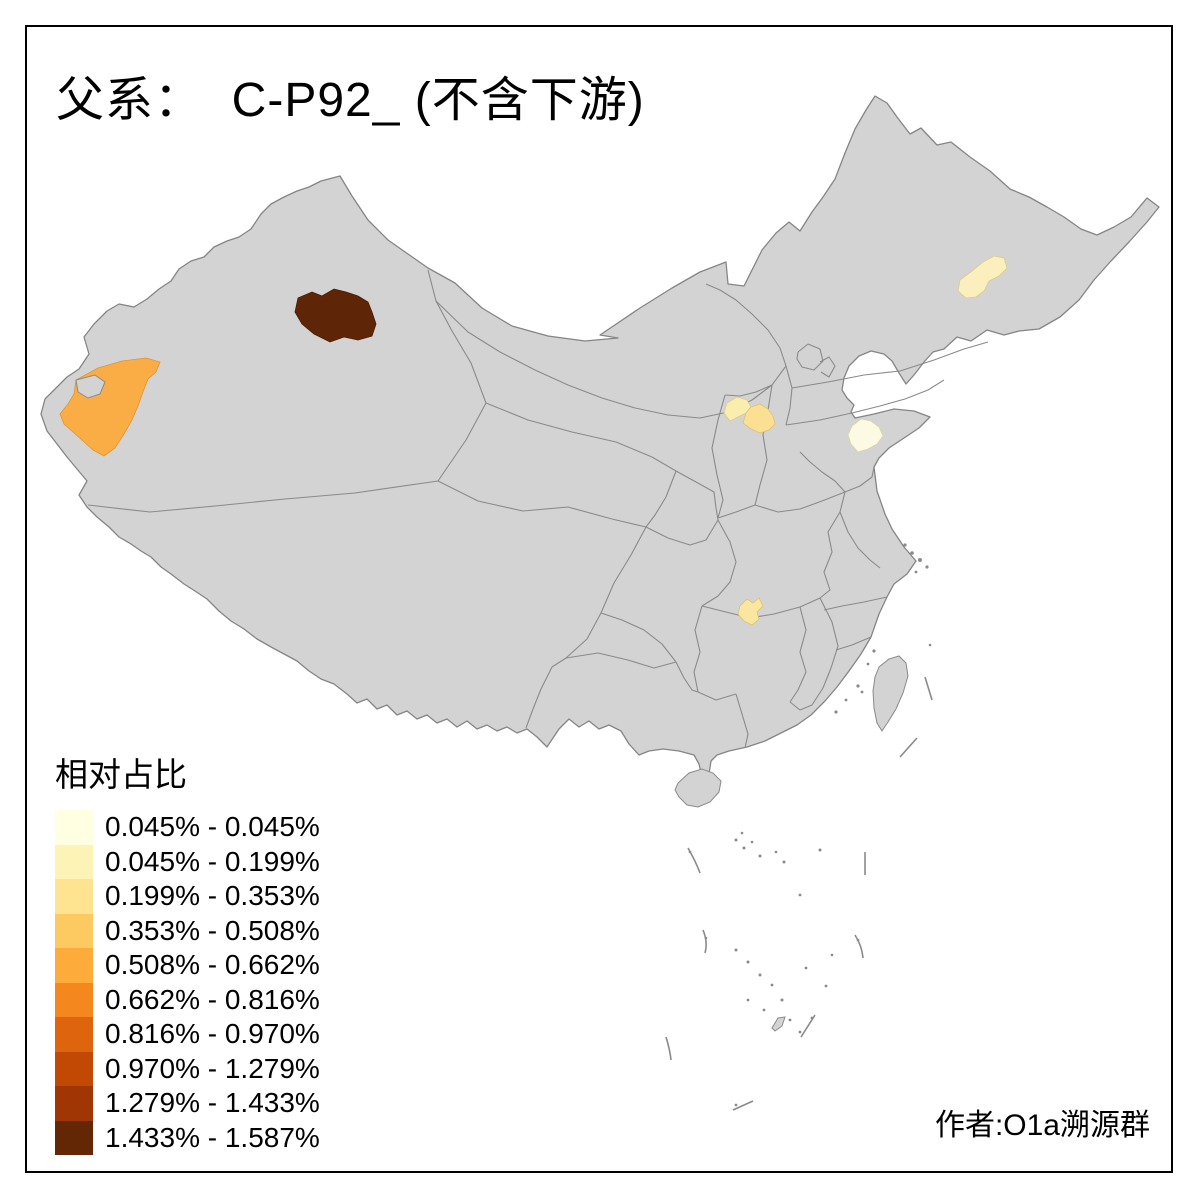 This screenshot has height=1200, width=1200. What do you see at coordinates (90, 386) in the screenshot?
I see `region-west-xinjiang-enclave` at bounding box center [90, 386].